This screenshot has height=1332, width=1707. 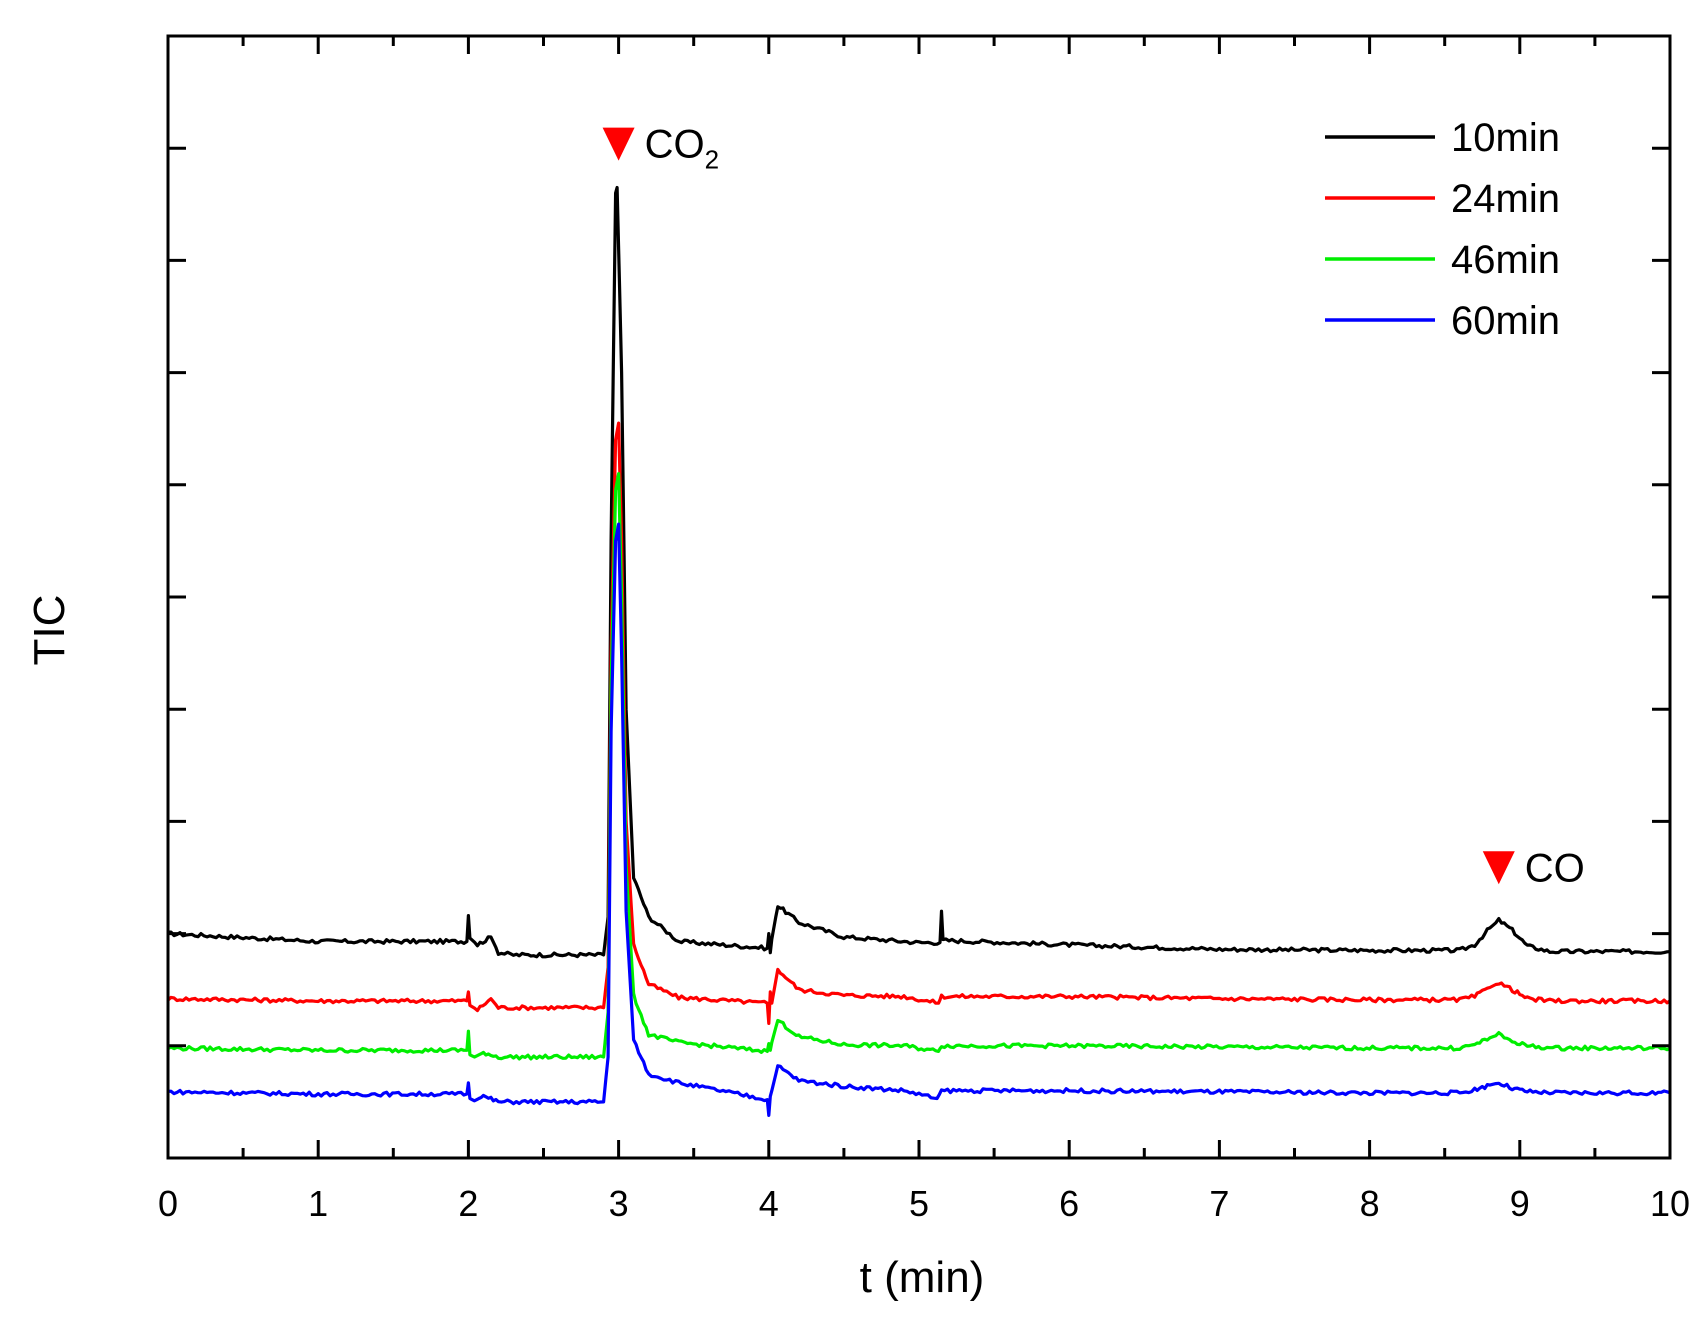 I want to click on x-tick-labels: 0 1 2 3 4 5 6 7 8 9 10, so click(x=924, y=1203).